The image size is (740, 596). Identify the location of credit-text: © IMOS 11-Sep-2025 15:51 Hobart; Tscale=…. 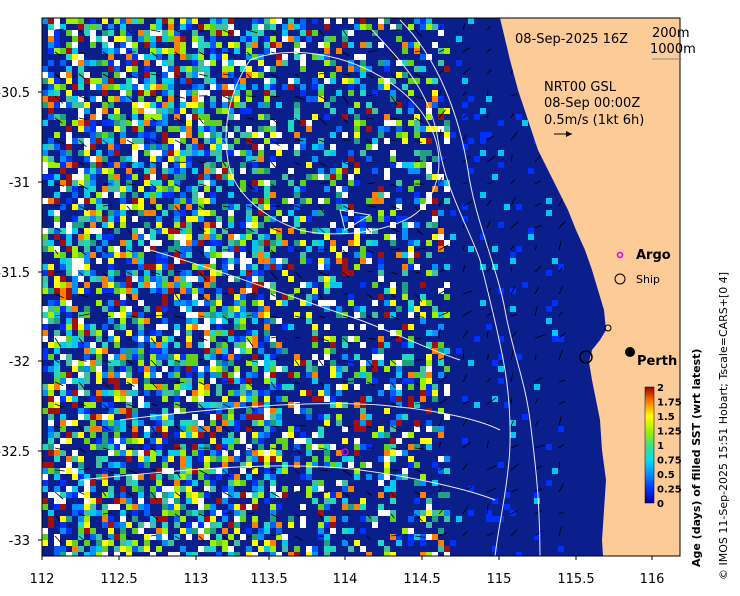
(723, 426).